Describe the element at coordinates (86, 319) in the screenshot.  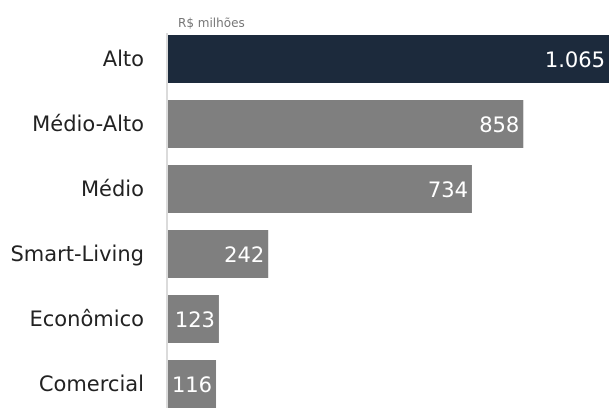
I see `category-label: Econômico` at that location.